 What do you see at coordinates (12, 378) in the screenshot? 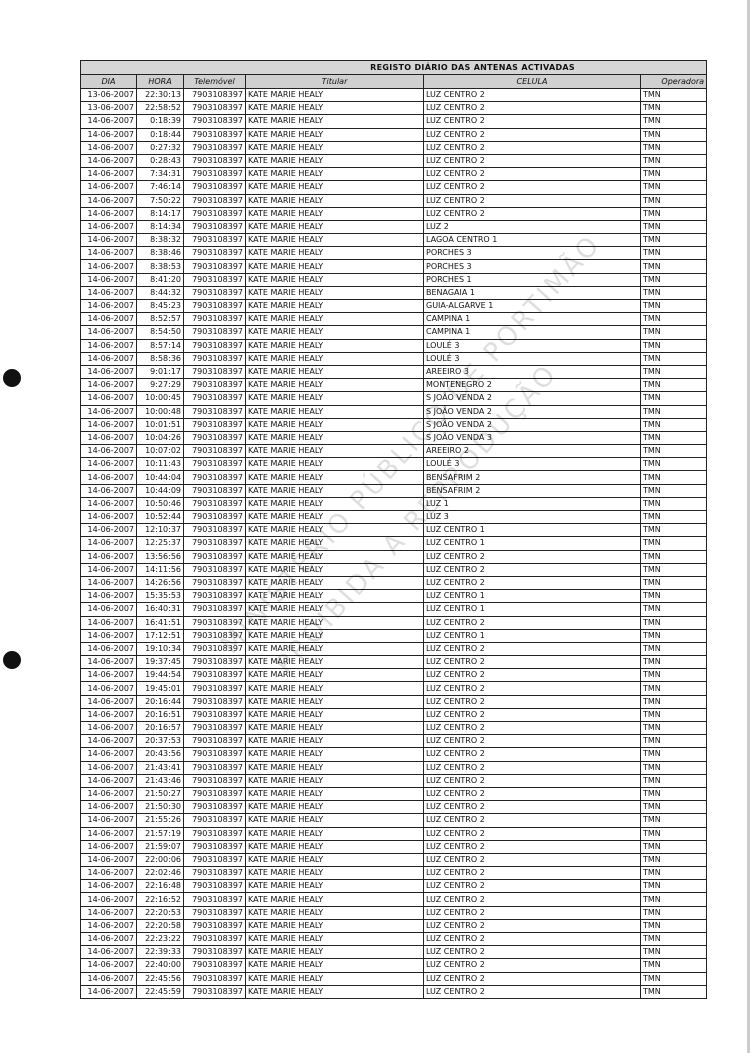
I see `punch-hole` at bounding box center [12, 378].